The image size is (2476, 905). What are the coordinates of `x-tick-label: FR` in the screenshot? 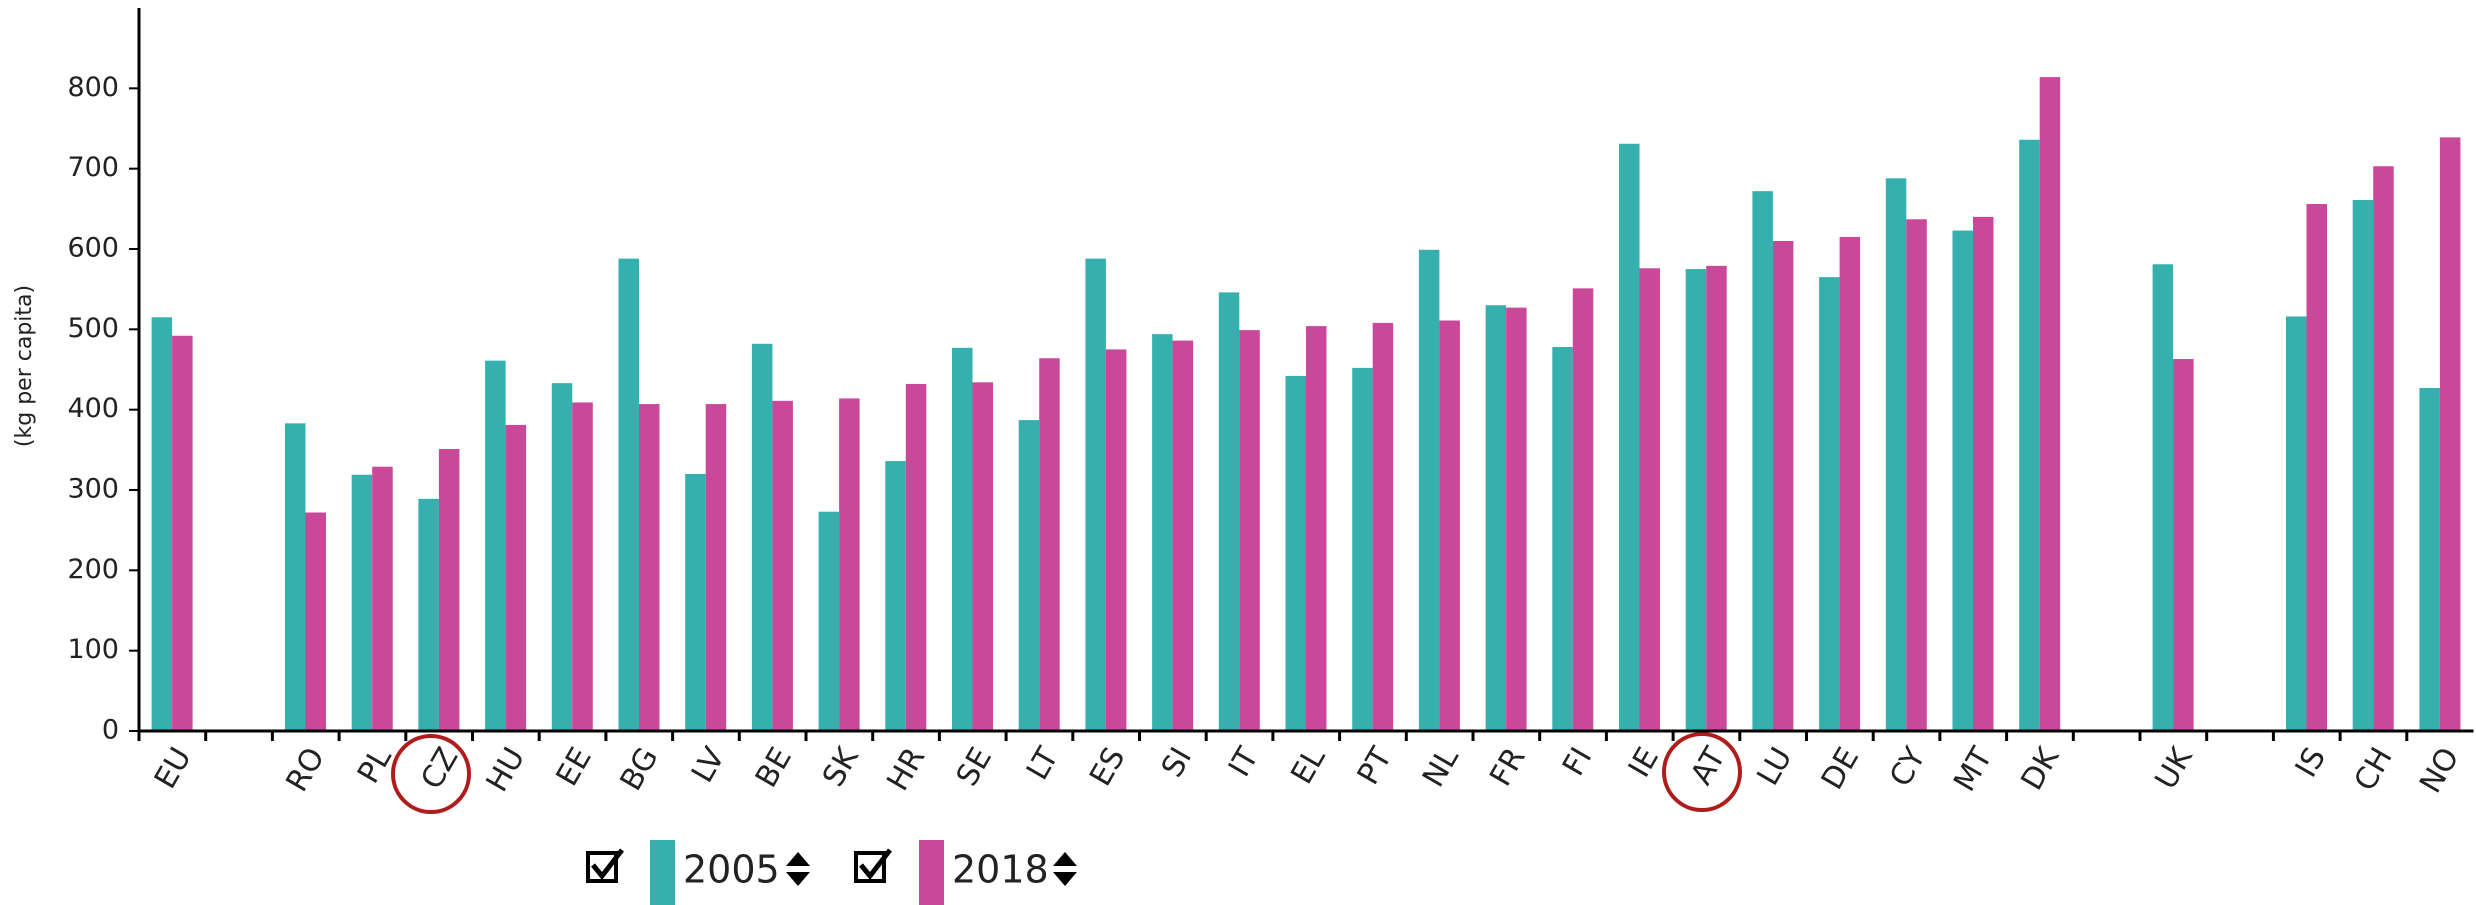 It's located at (1507, 767).